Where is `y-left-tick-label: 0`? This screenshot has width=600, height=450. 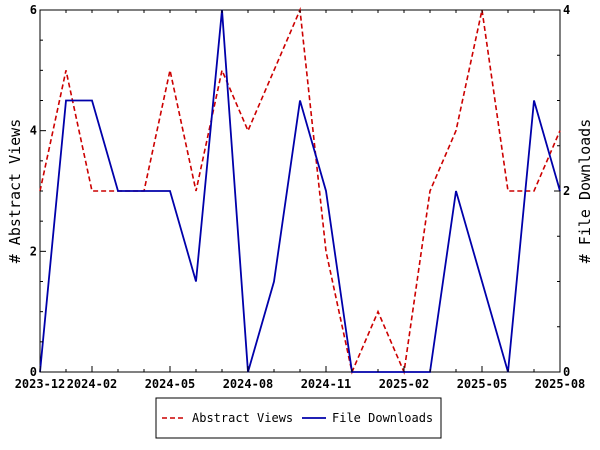
y-left-tick-label: 0 is located at coordinates (33, 372).